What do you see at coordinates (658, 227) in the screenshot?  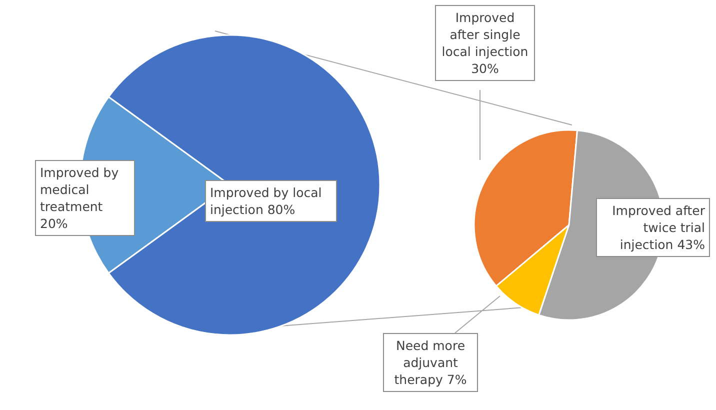 I see `slice-label: Improved after twice trial injection 43%` at bounding box center [658, 227].